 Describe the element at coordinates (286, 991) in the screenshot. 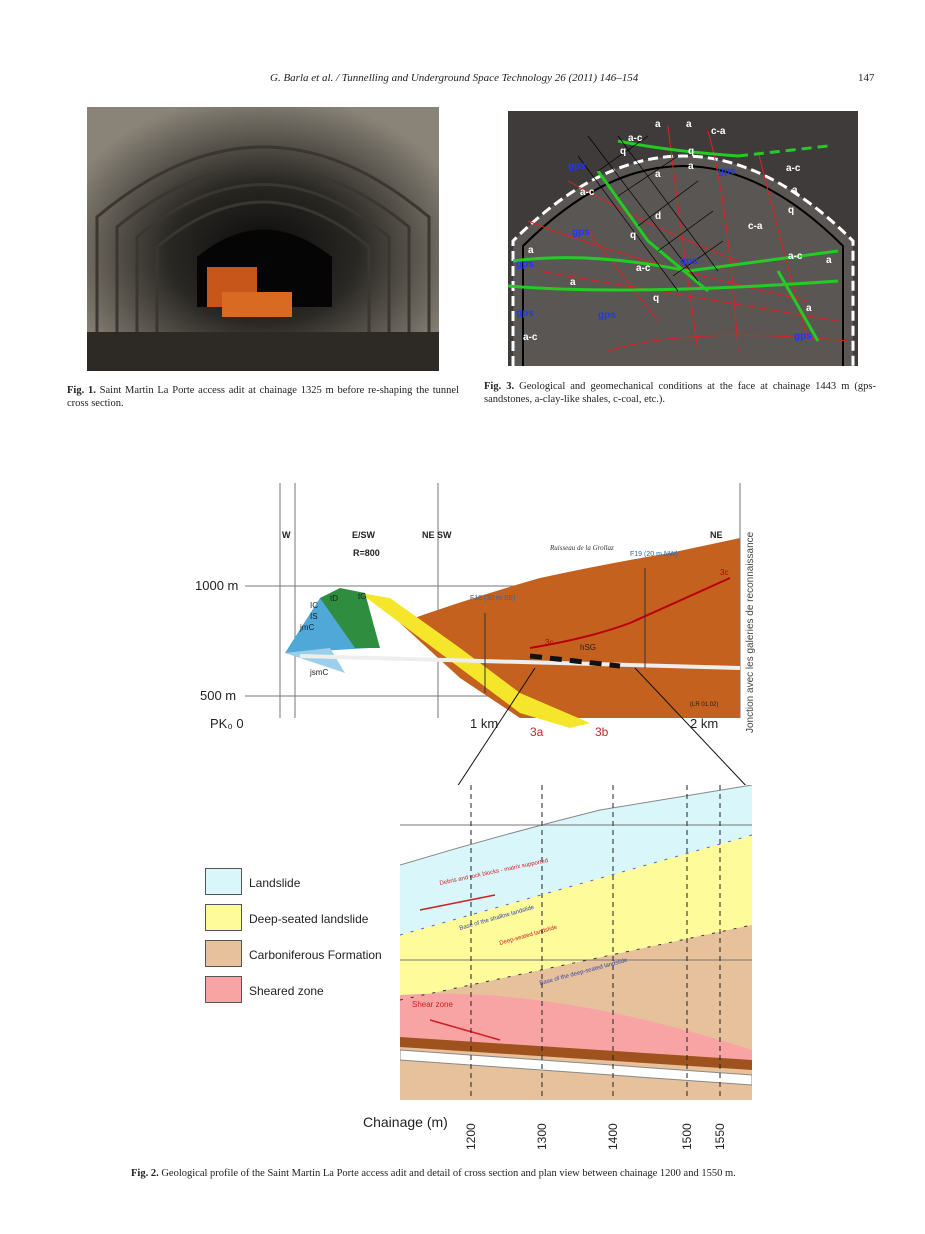

I see `legend-label: Sheared zone` at that location.